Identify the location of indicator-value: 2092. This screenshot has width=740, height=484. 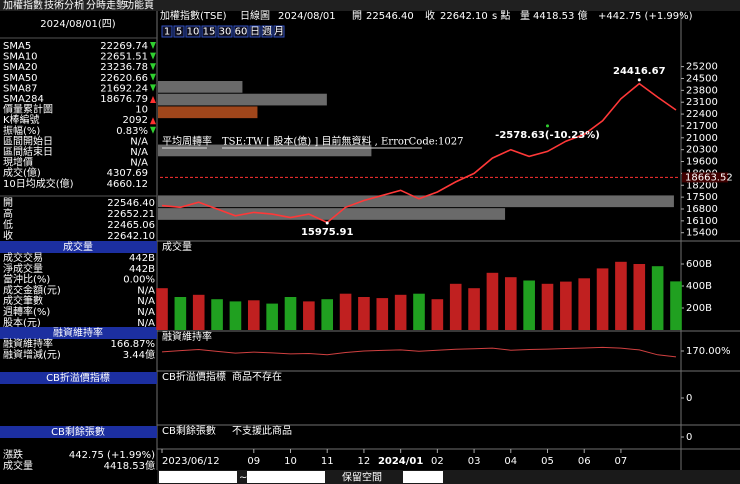
(135, 120).